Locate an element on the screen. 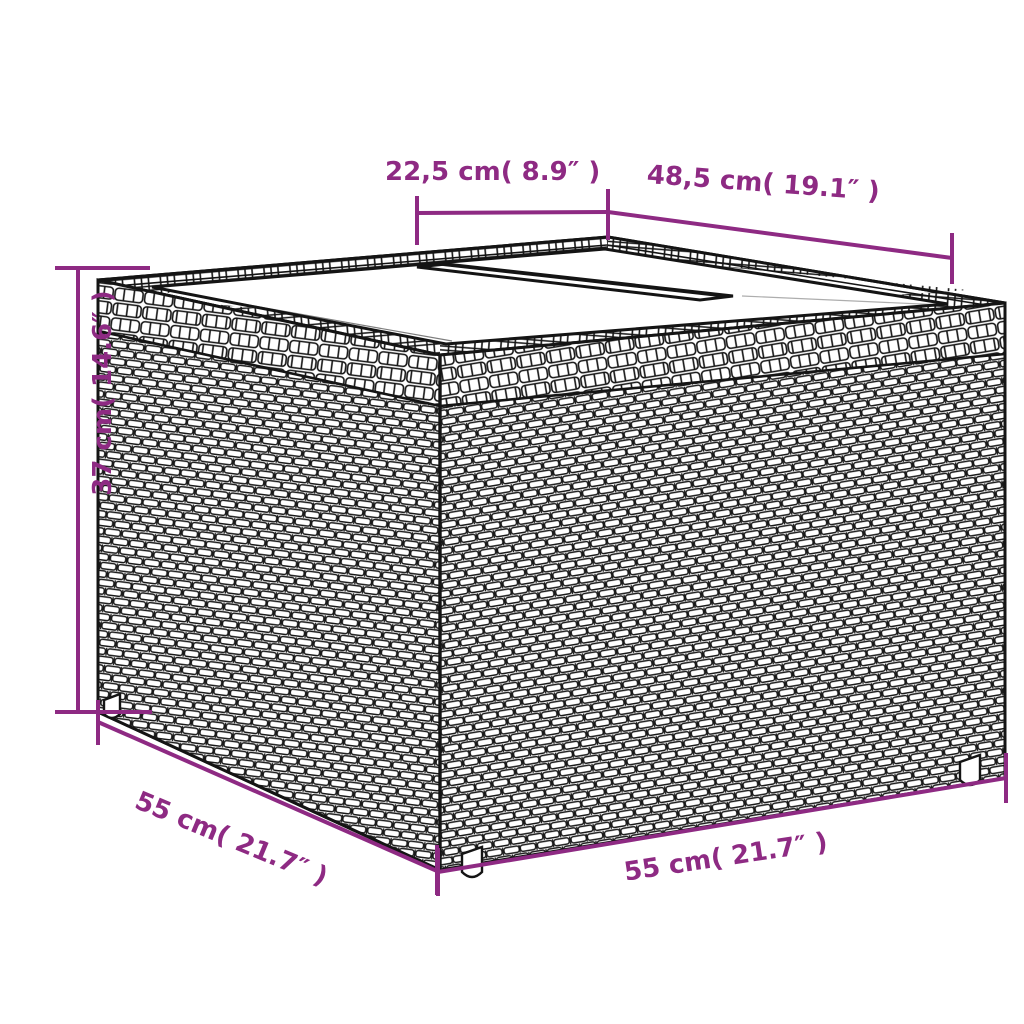  left-face-rail-line is located at coordinates (269, 368).